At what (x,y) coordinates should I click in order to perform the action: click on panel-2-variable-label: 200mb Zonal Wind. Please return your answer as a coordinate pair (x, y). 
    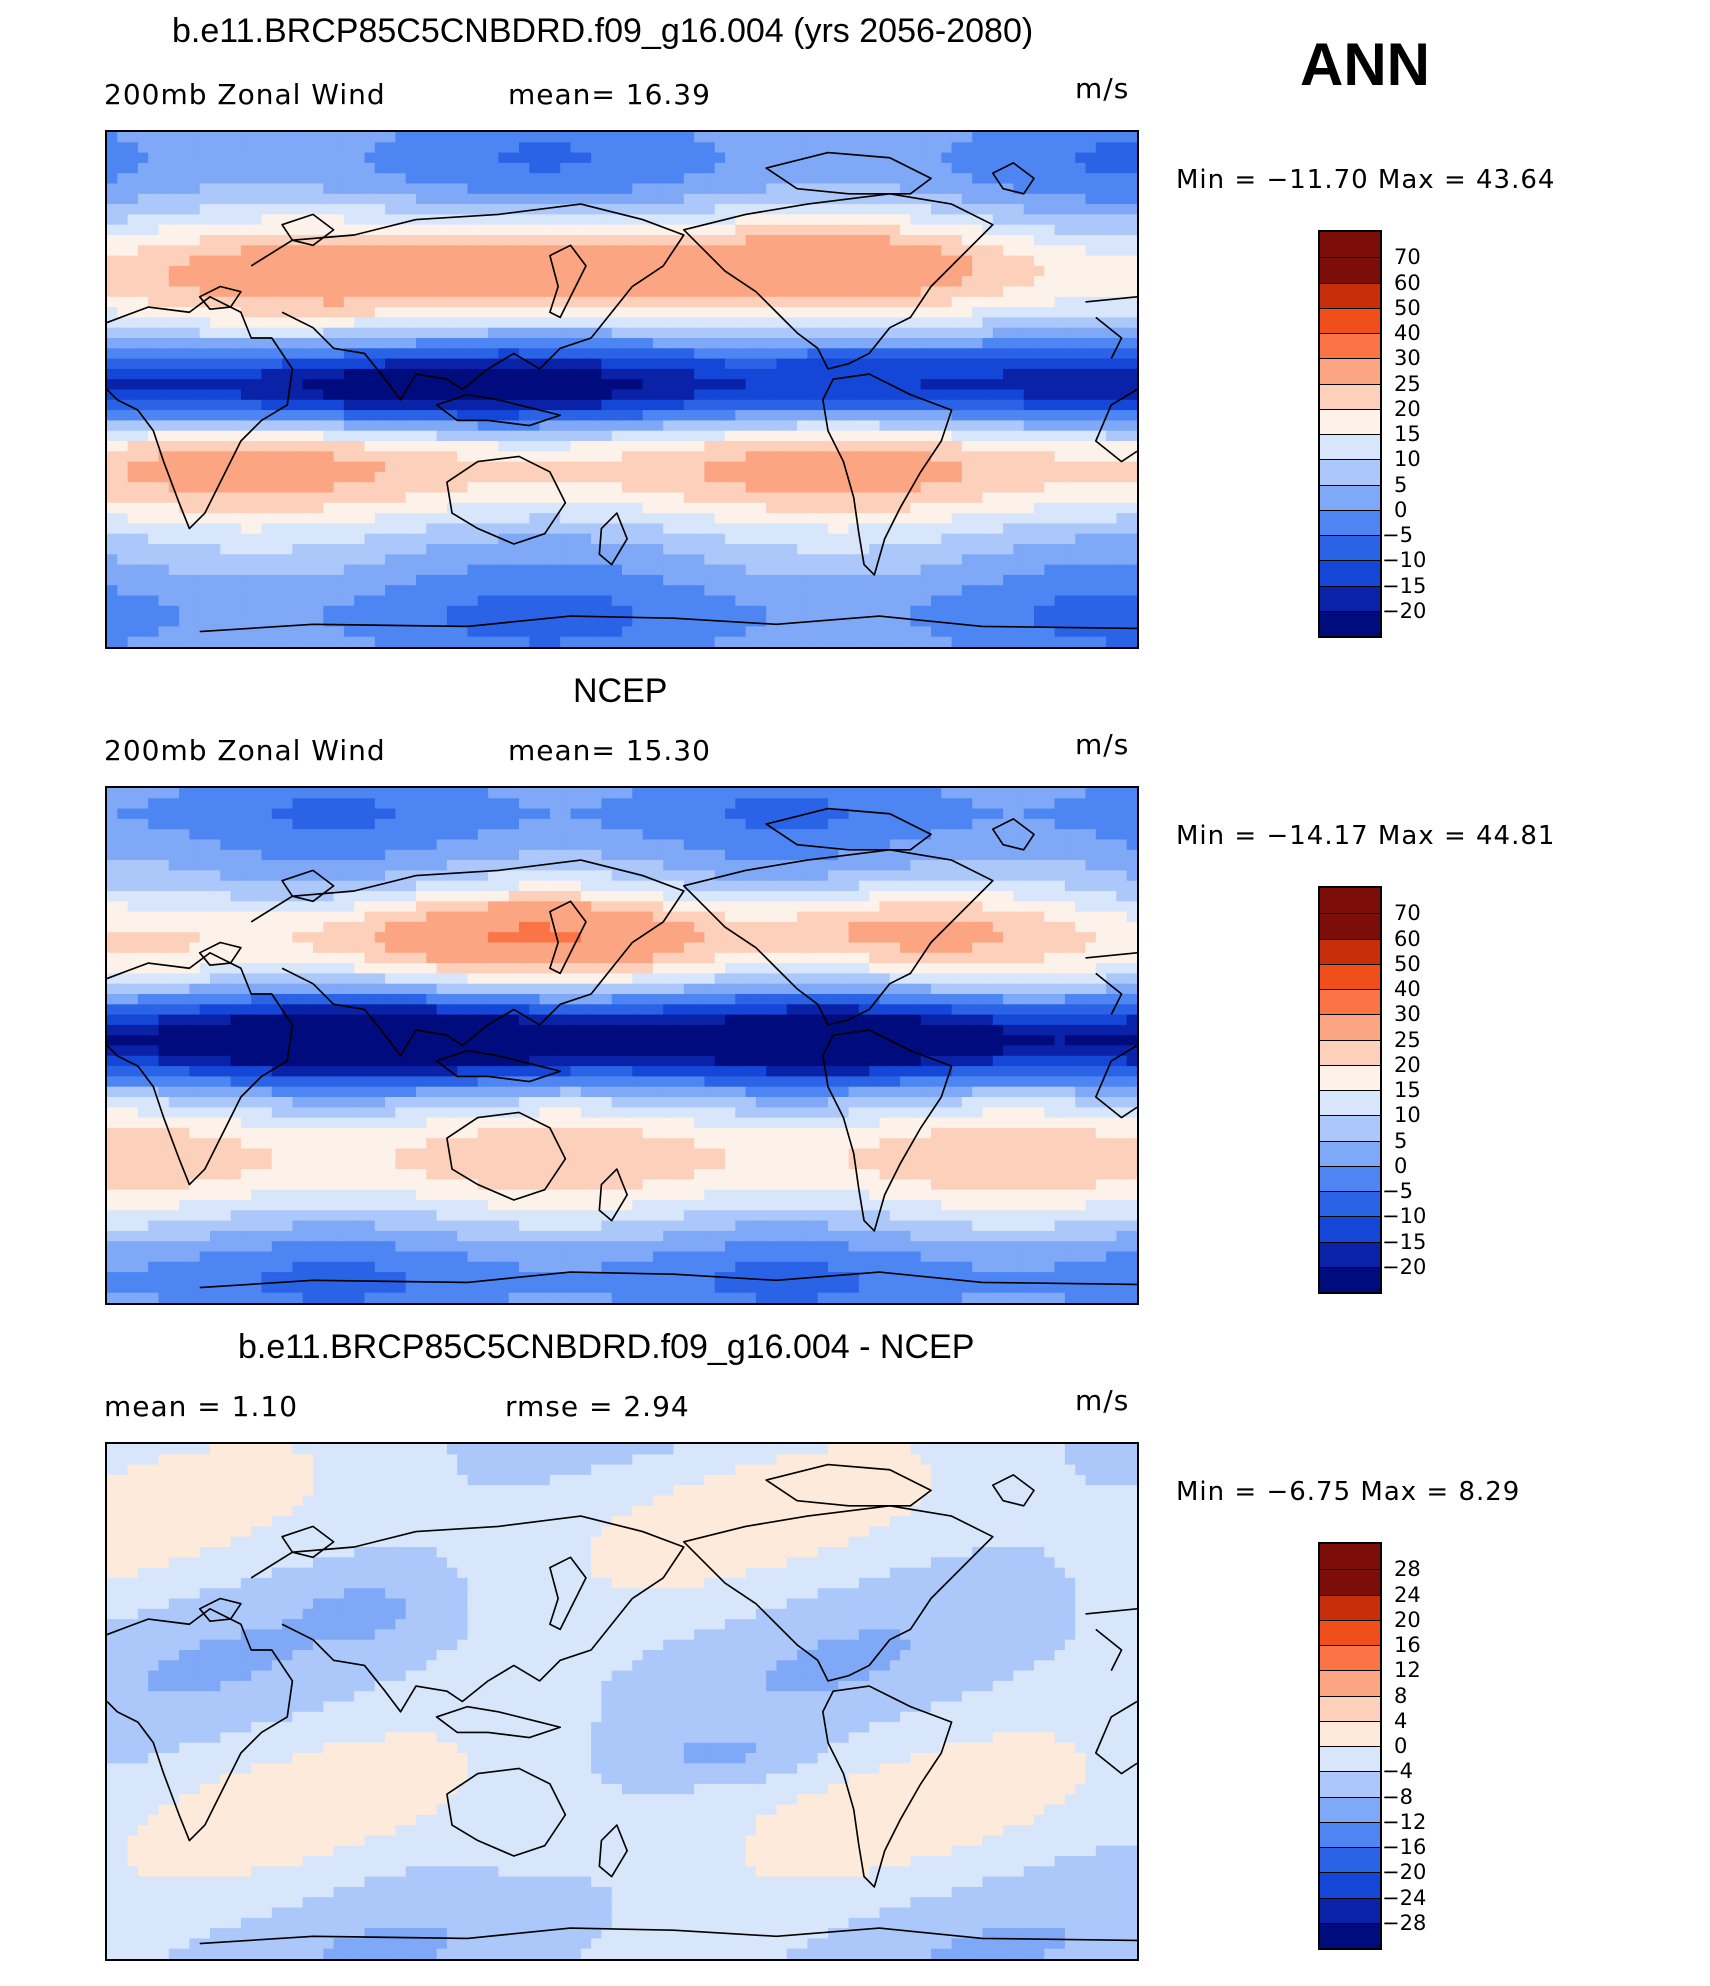
    Looking at the image, I should click on (245, 750).